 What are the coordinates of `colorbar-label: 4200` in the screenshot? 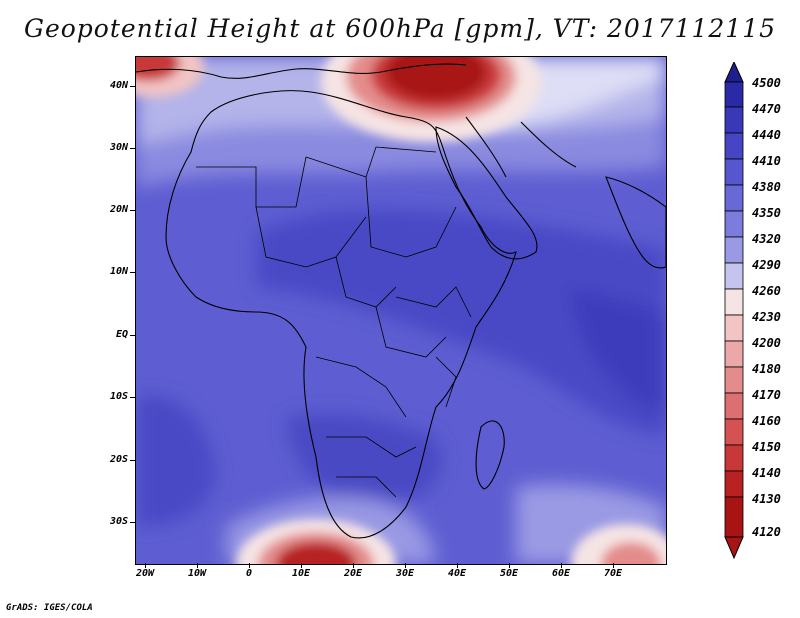 It's located at (766, 343).